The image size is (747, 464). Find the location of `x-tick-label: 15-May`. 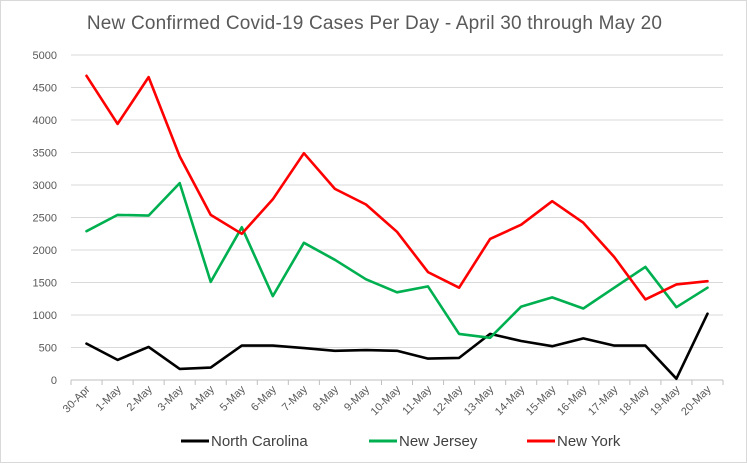

x-tick-label: 15-May is located at coordinates (541, 400).